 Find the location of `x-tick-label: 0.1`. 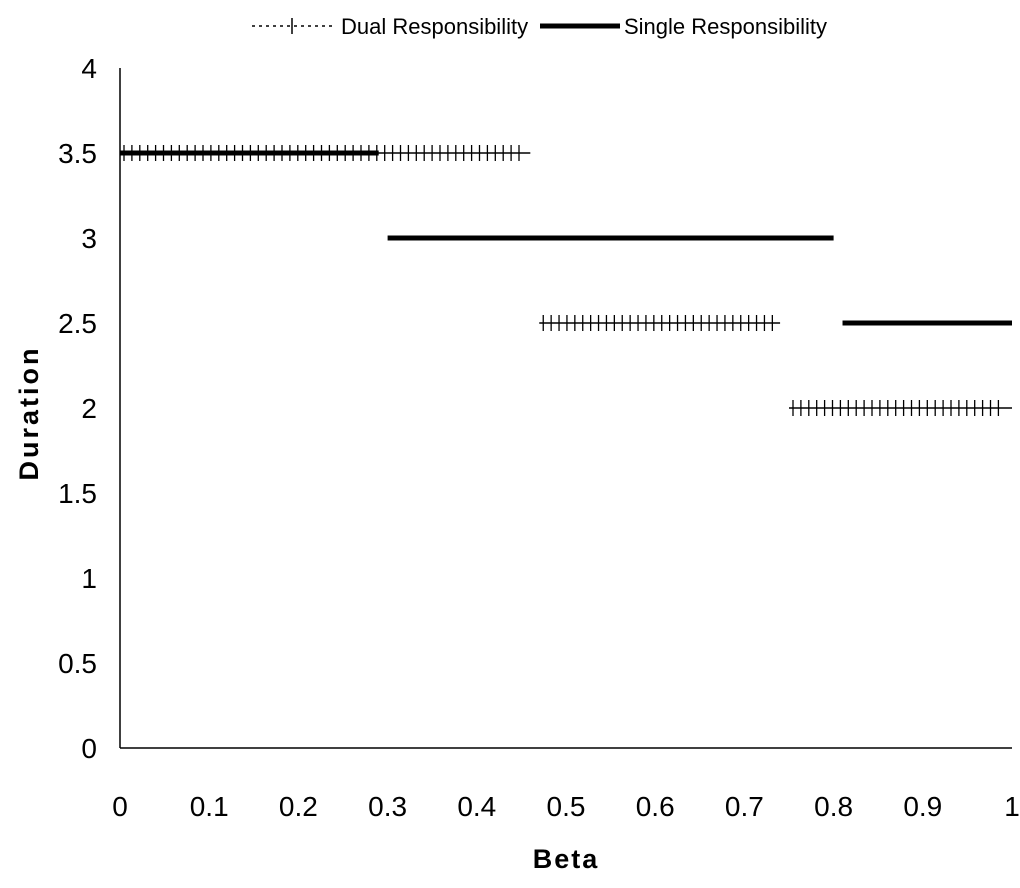

x-tick-label: 0.1 is located at coordinates (209, 806).